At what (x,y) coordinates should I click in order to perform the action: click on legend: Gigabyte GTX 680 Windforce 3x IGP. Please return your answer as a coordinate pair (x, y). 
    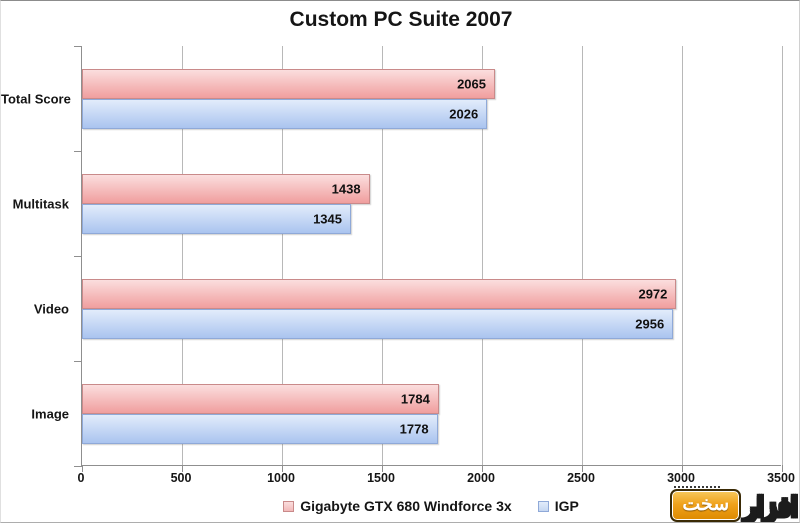
    Looking at the image, I should click on (431, 506).